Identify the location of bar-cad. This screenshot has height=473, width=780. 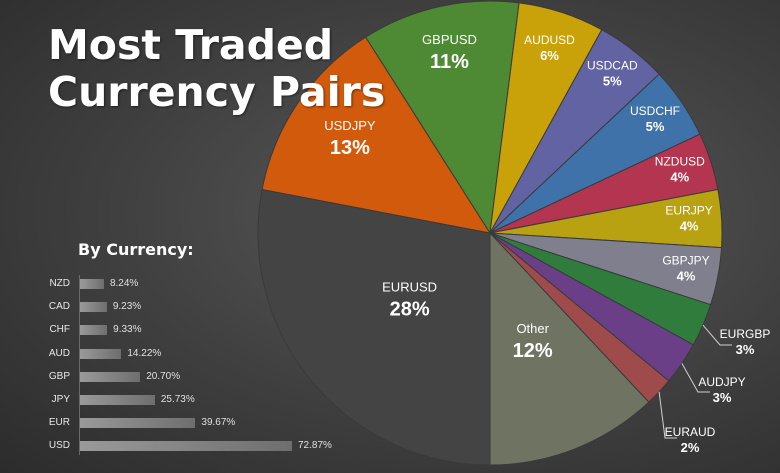
(93, 307).